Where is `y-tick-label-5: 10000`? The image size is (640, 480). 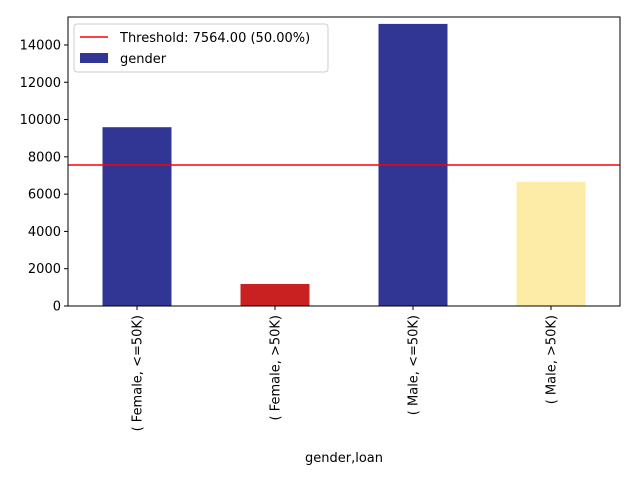
y-tick-label-5: 10000 is located at coordinates (40, 120).